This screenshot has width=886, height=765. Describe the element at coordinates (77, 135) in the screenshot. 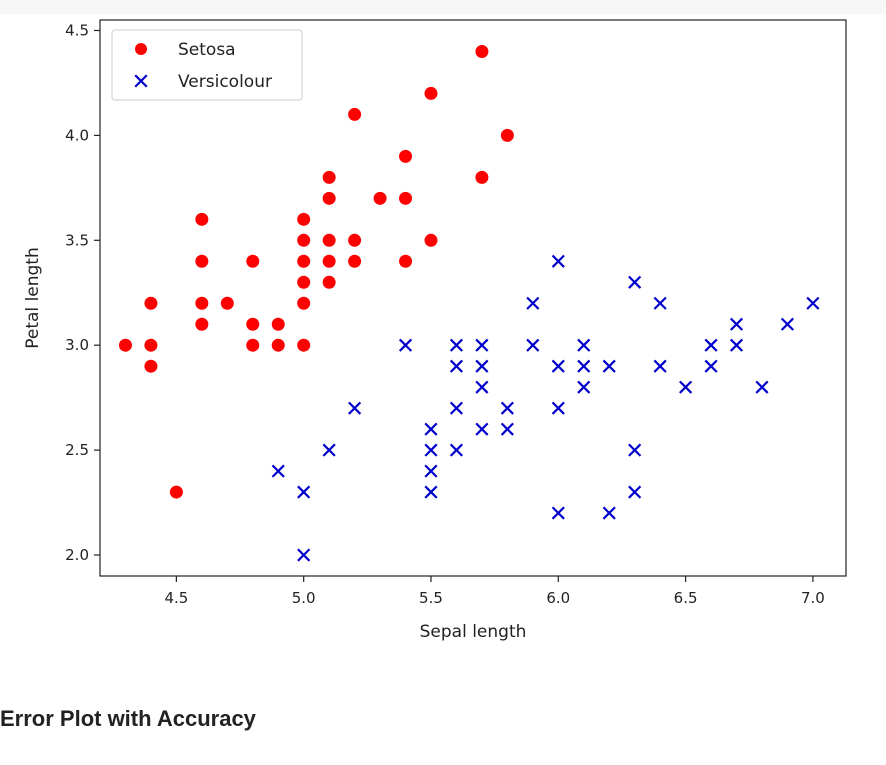

I see `y-tick-label: 4.0` at that location.